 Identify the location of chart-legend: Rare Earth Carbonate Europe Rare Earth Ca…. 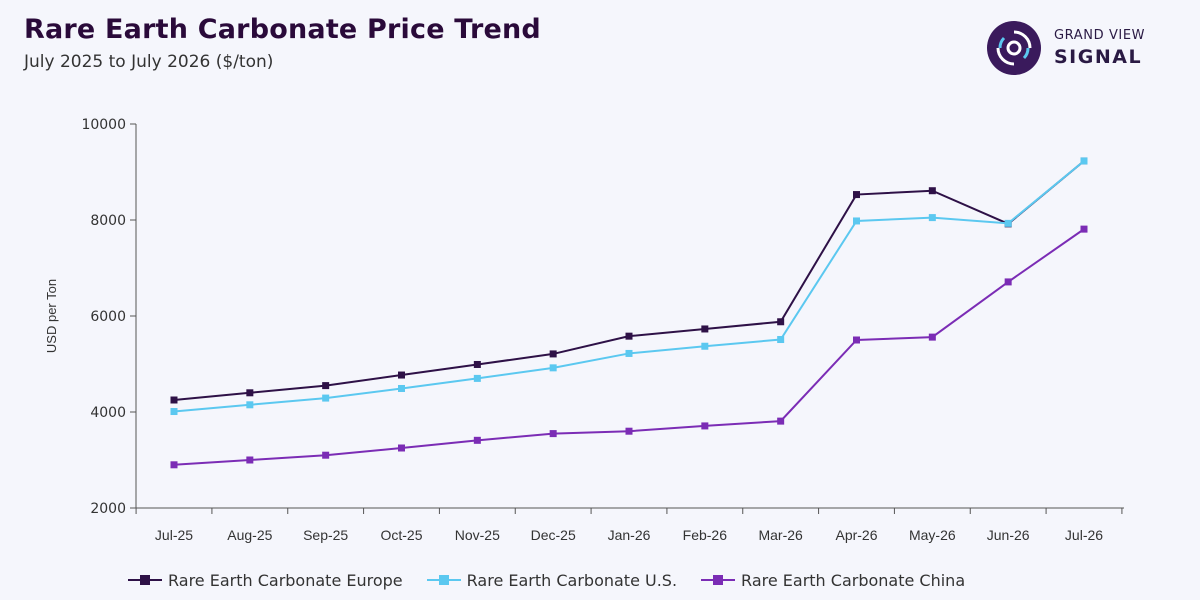
(558, 580).